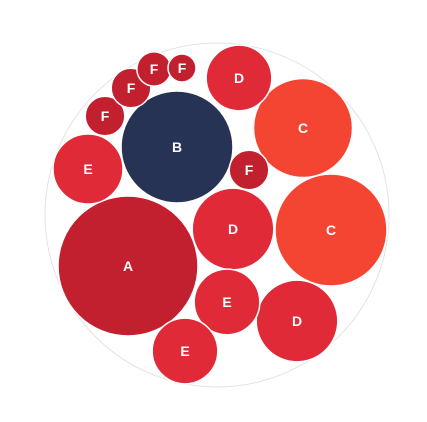 The height and width of the screenshot is (422, 427). I want to click on bubble-label-b-1: B, so click(177, 147).